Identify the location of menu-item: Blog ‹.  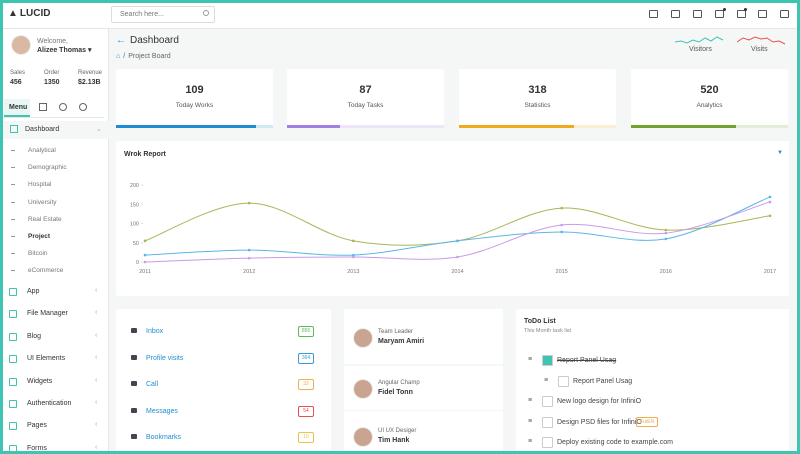
(53, 337).